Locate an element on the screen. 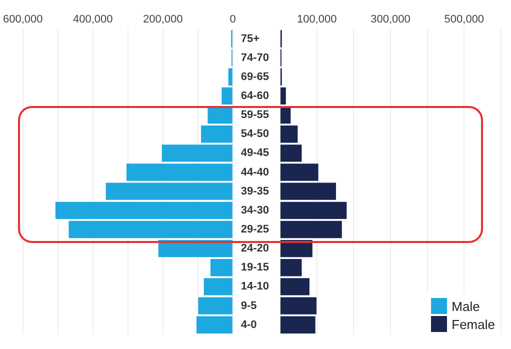 This screenshot has width=511, height=349. y-tick-label: 24-20 is located at coordinates (255, 248).